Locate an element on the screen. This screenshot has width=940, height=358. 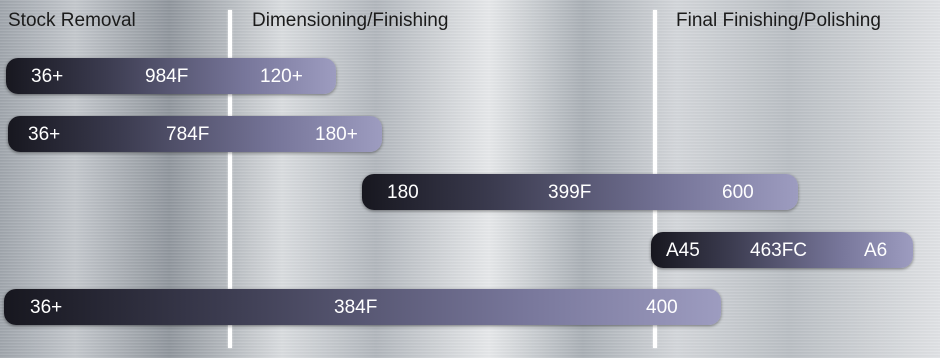
band-end-grit: 180+ is located at coordinates (336, 134).